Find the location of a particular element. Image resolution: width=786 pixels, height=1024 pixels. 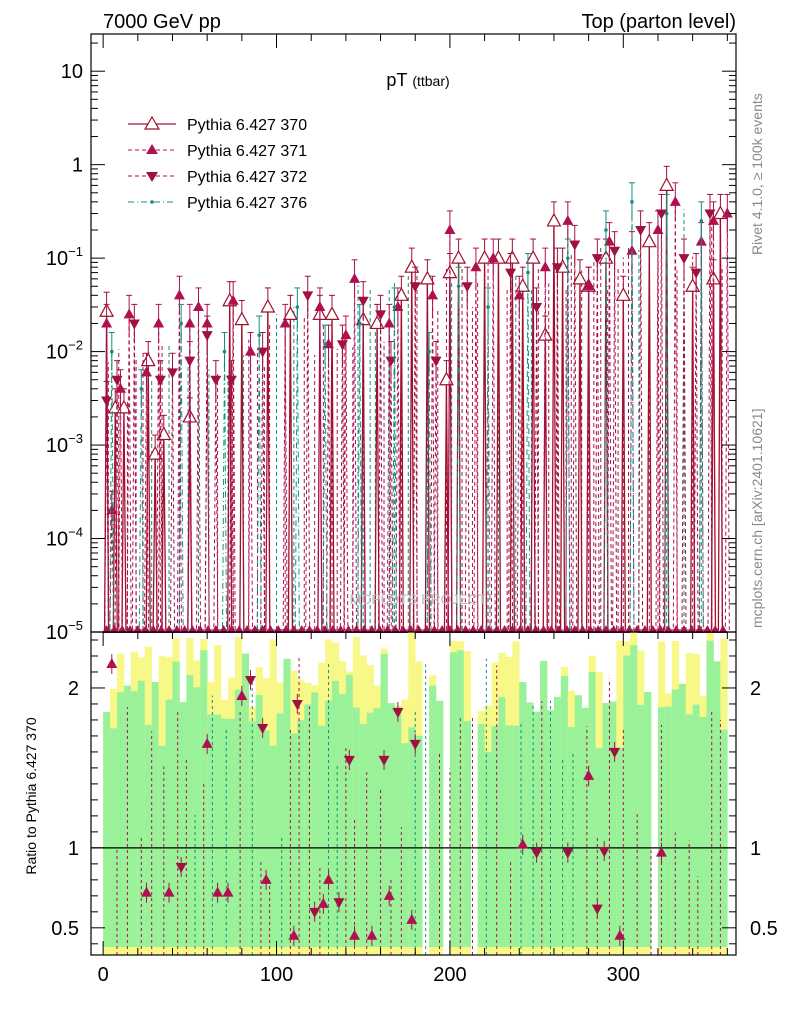

side-label-mcplots: mcplots.cern.ch [arXiv:2401.10621] is located at coordinates (757, 518).